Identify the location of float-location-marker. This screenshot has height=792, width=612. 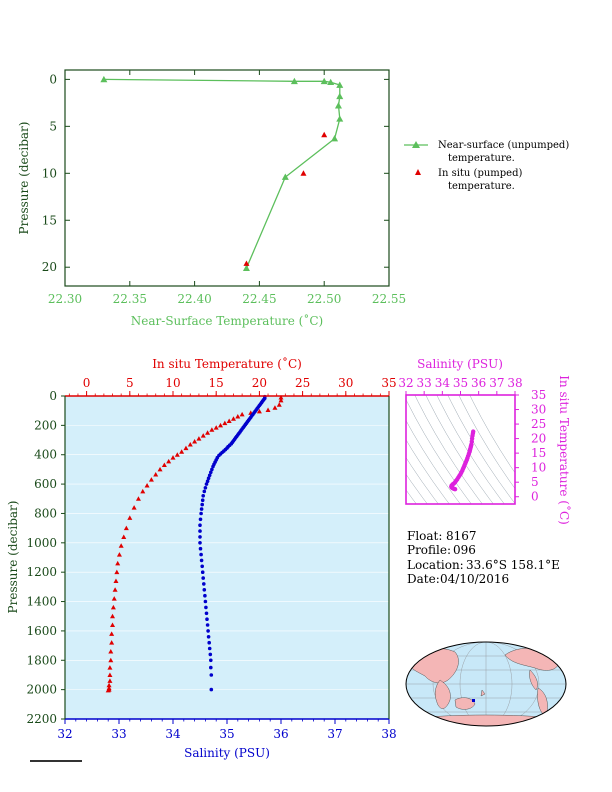
(473, 700).